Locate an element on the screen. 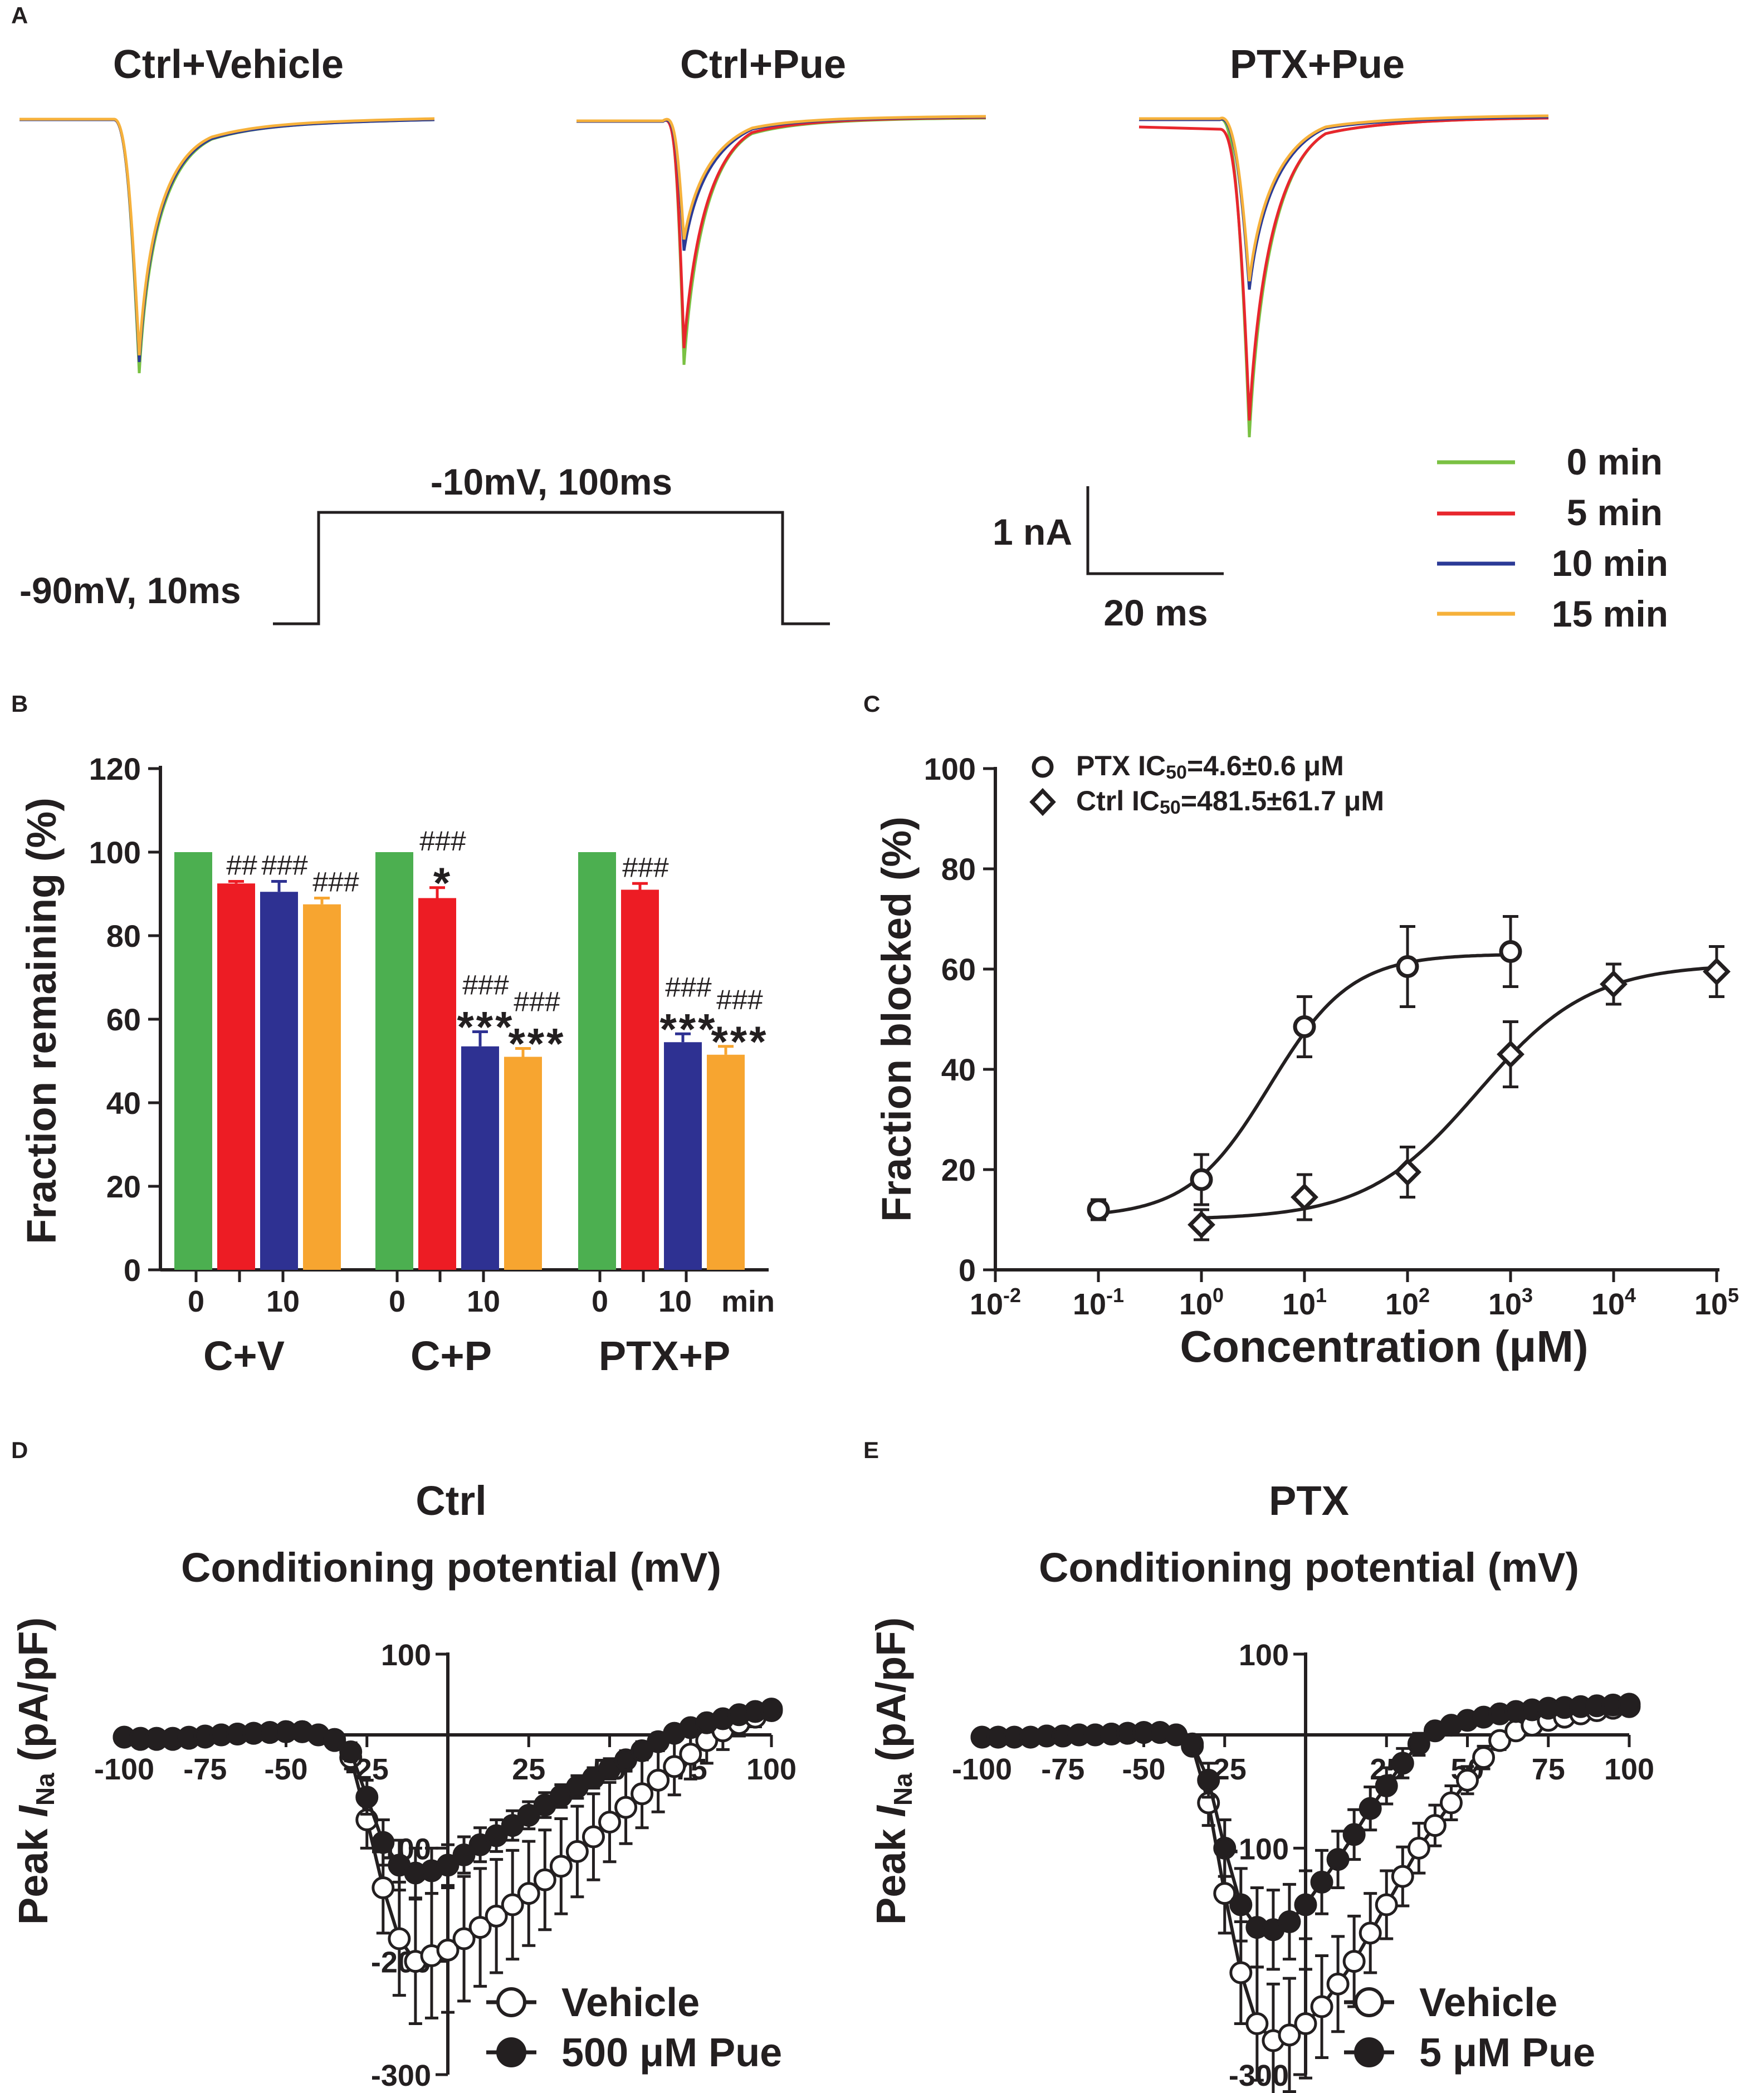 The width and height of the screenshot is (1764, 2093). b-y-tick-label: 100 is located at coordinates (115, 852).